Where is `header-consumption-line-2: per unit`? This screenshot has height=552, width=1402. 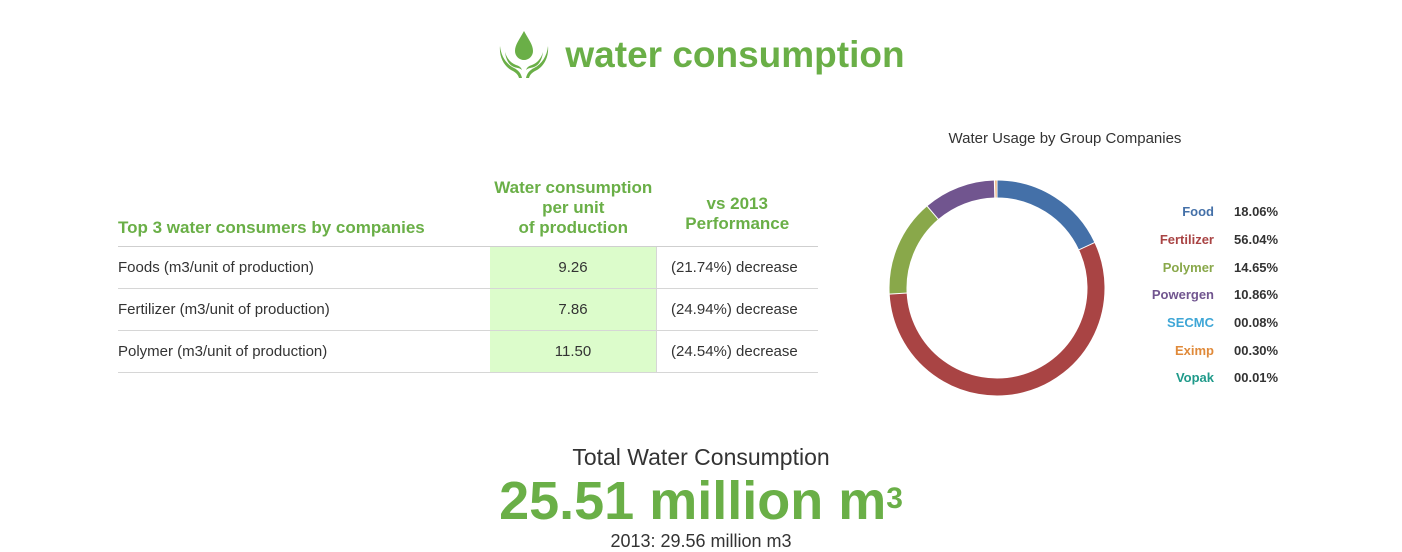
header-consumption-line-2: per unit is located at coordinates (573, 207).